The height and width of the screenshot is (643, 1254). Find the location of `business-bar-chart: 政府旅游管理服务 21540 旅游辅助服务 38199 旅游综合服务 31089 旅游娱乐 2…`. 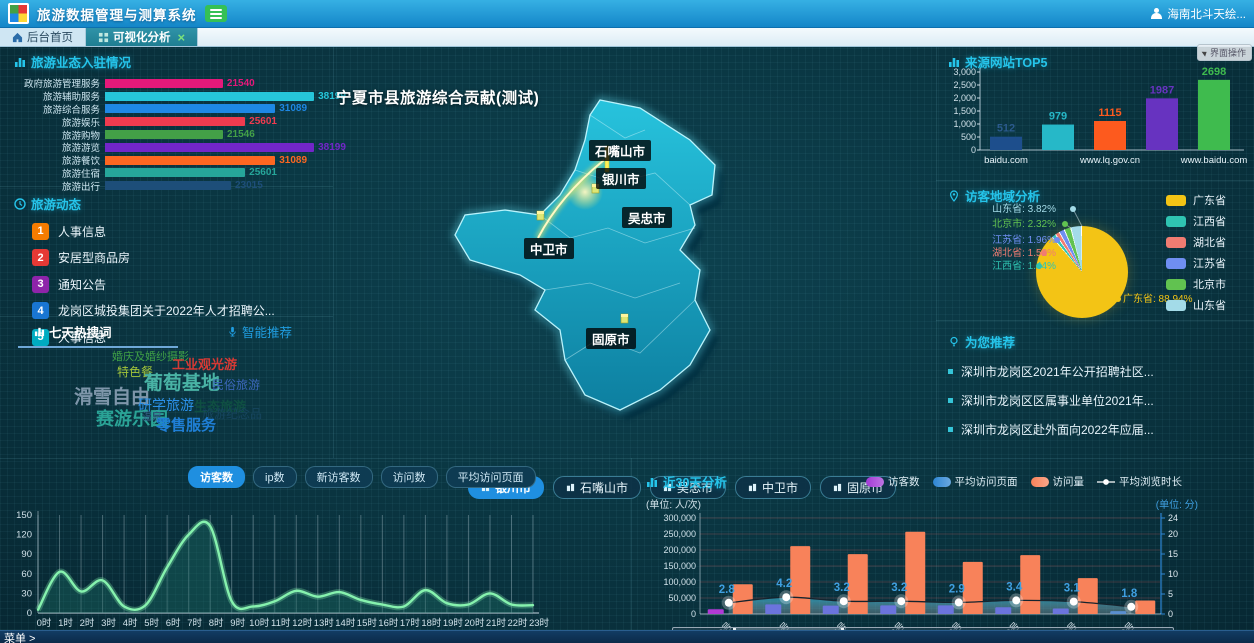

business-bar-chart: 政府旅游管理服务 21540 旅游辅助服务 38199 旅游综合服务 31089 旅游娱乐 2… is located at coordinates (180, 135).